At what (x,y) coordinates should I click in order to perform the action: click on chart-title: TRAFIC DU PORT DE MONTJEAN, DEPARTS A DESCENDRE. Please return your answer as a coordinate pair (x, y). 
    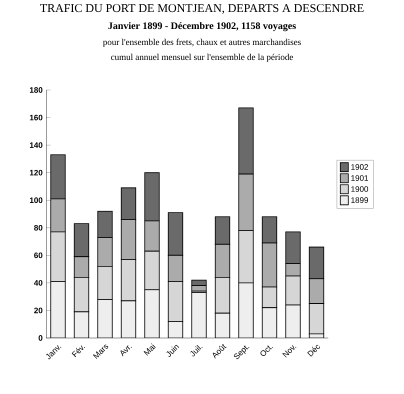
    Looking at the image, I should click on (202, 9).